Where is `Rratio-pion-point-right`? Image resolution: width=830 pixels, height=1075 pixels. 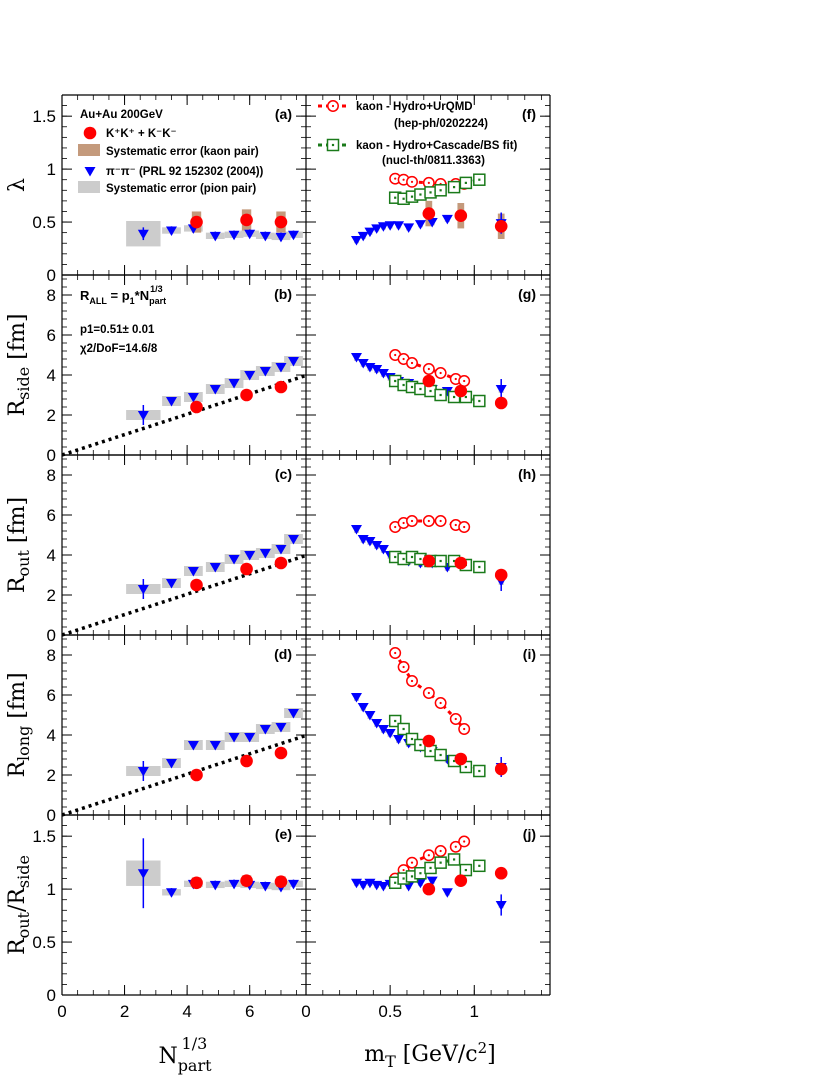 Rratio-pion-point-right is located at coordinates (383, 886).